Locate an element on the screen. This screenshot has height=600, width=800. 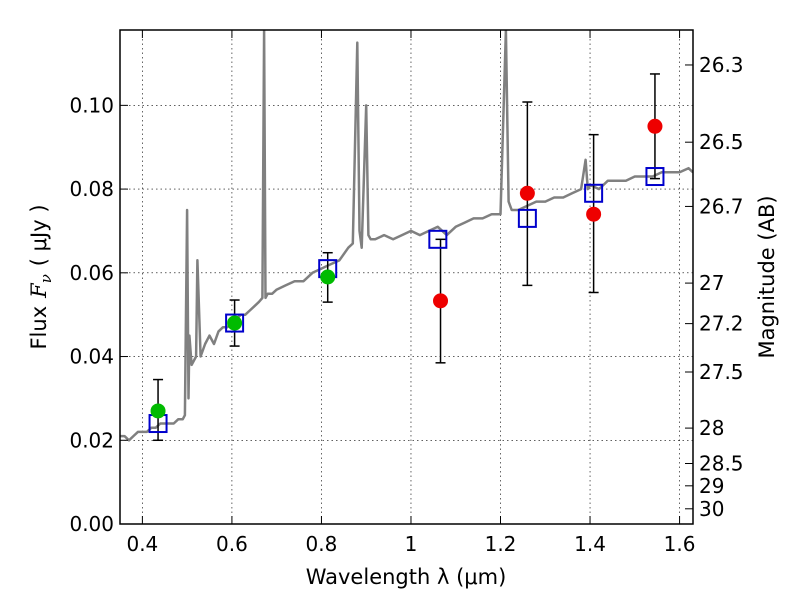
y-tick-label: 0.00 is located at coordinates (91, 524).